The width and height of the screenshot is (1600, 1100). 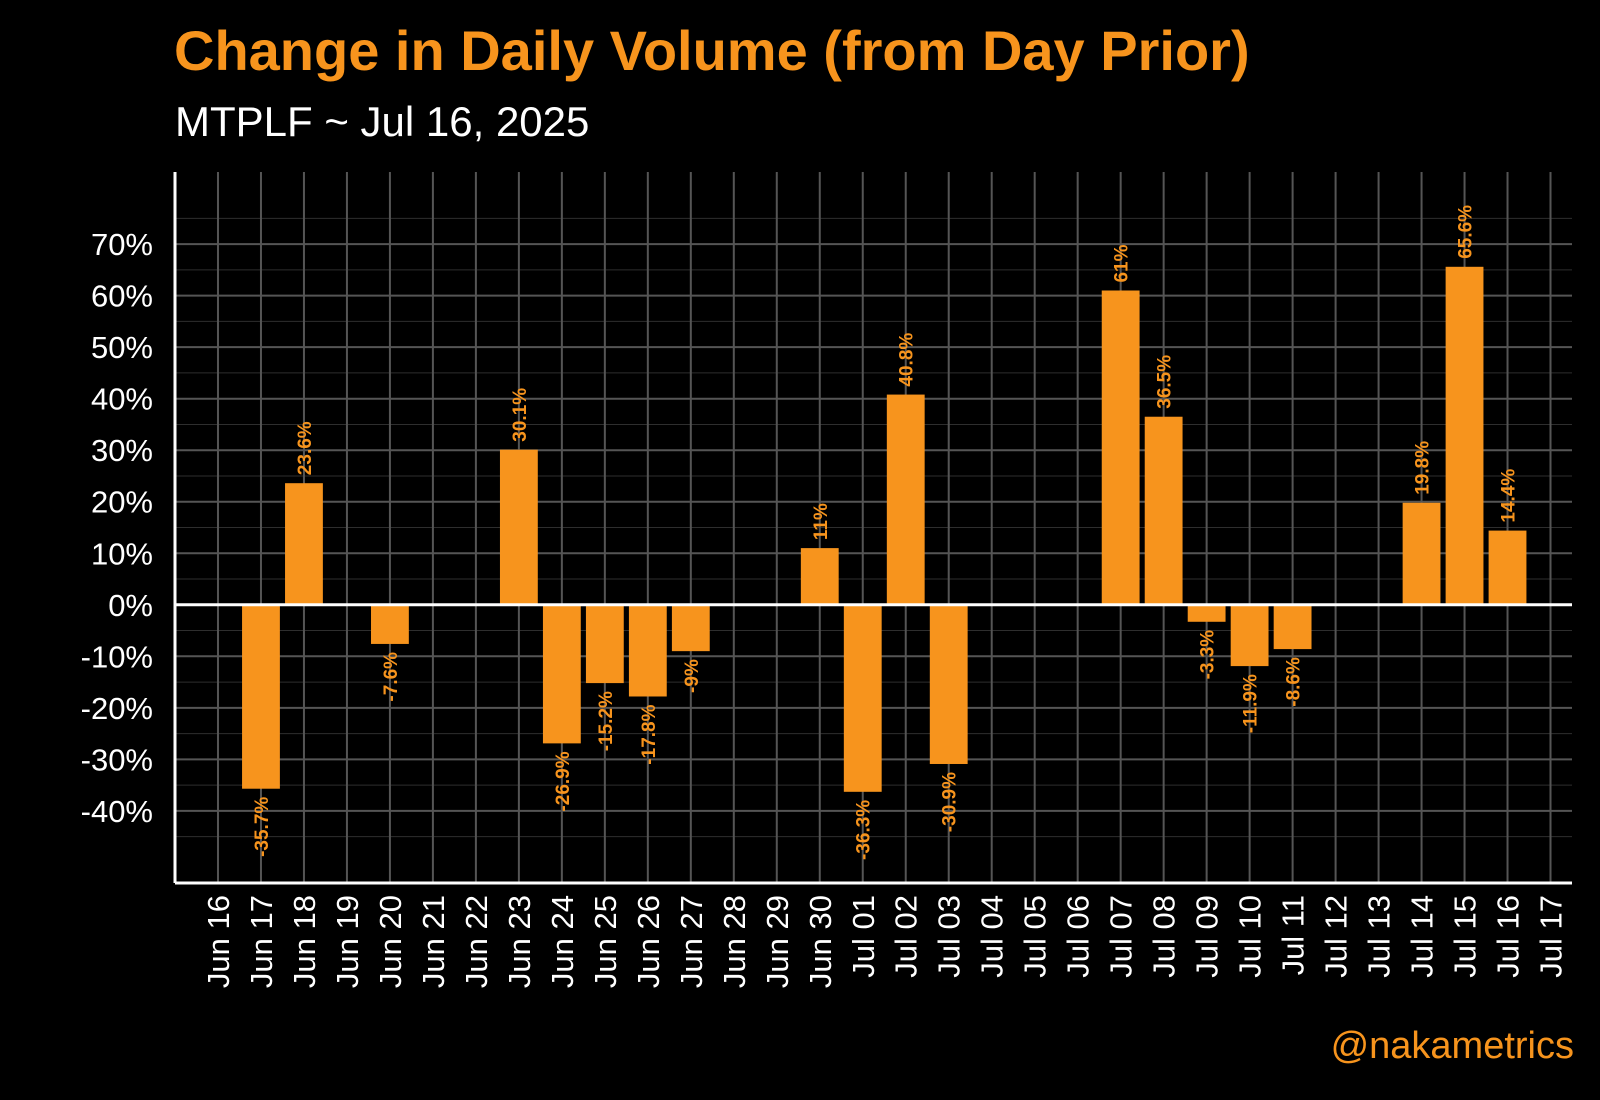 I want to click on x-tick-label: Jun 19, so click(x=347, y=941).